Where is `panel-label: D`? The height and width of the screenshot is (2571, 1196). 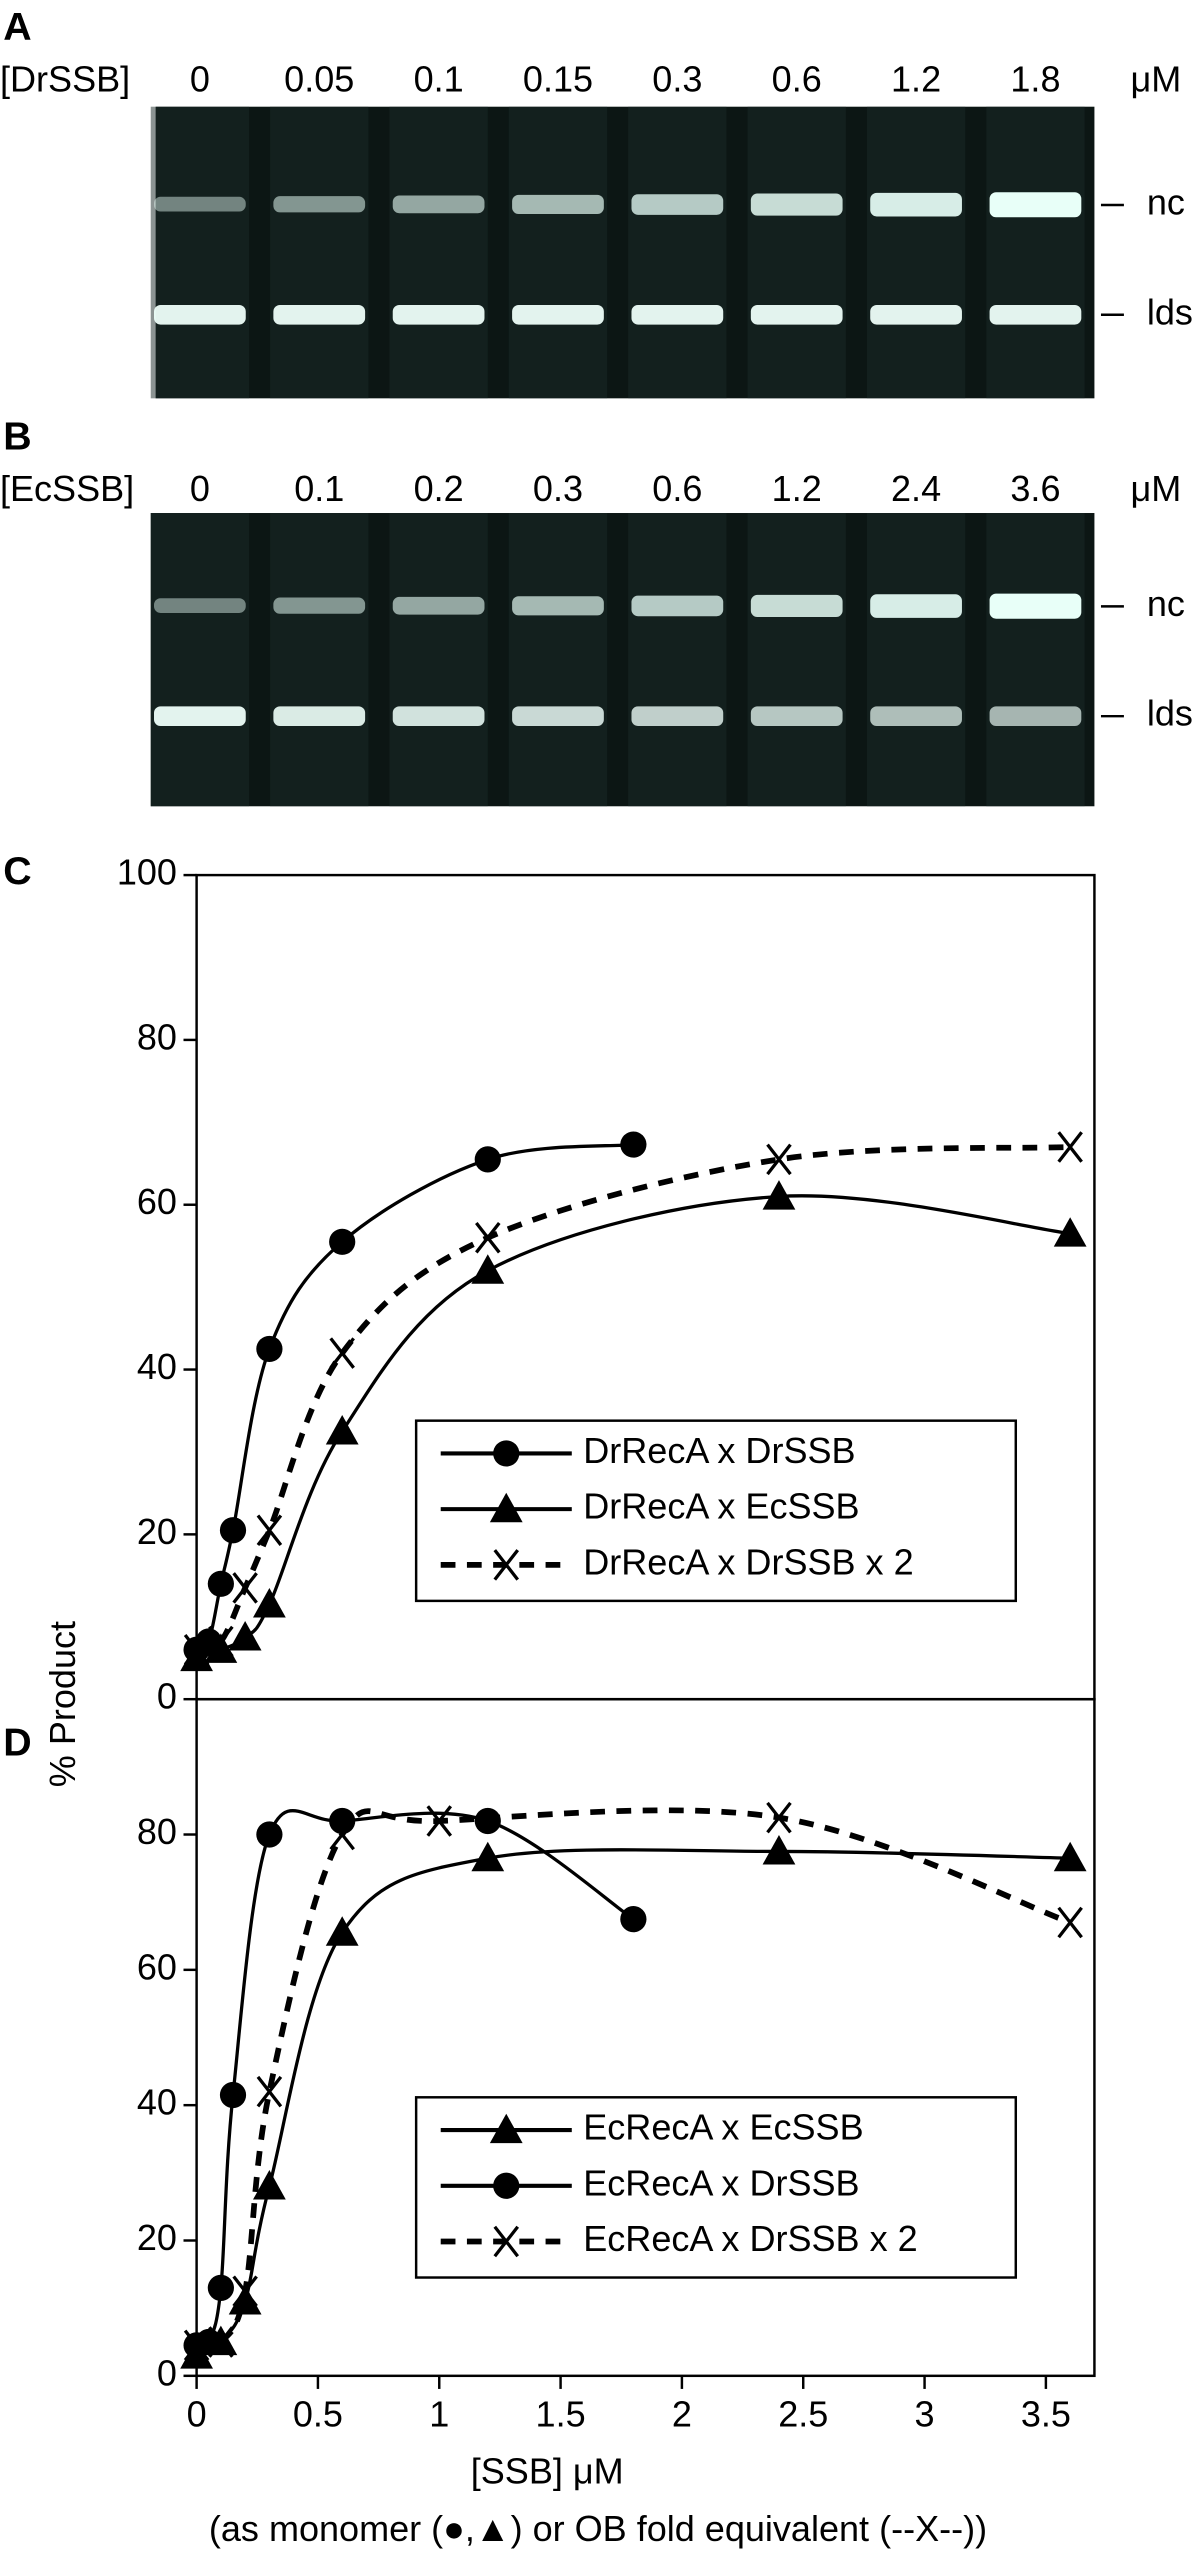
panel-label: D is located at coordinates (17, 1742).